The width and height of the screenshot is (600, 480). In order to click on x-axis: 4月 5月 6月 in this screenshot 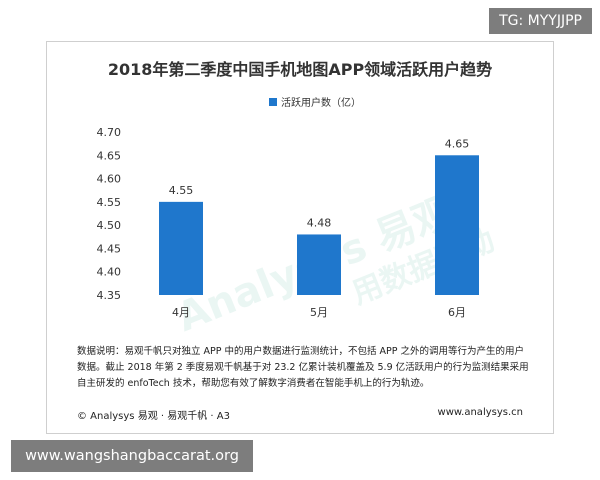, I will do `click(319, 312)`.